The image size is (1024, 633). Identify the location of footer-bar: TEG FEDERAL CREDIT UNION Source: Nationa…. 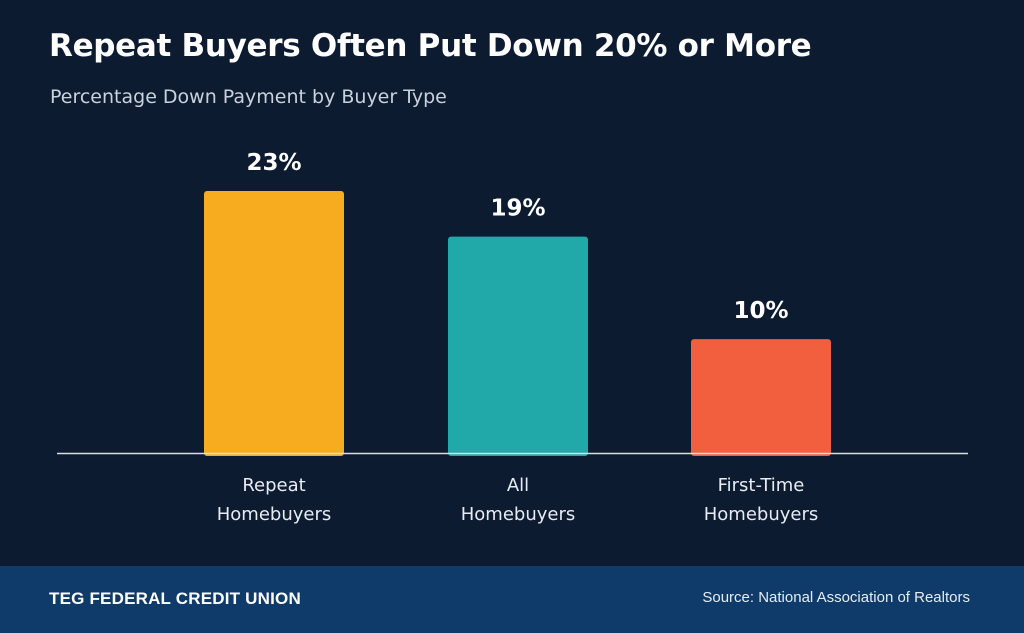
(512, 599).